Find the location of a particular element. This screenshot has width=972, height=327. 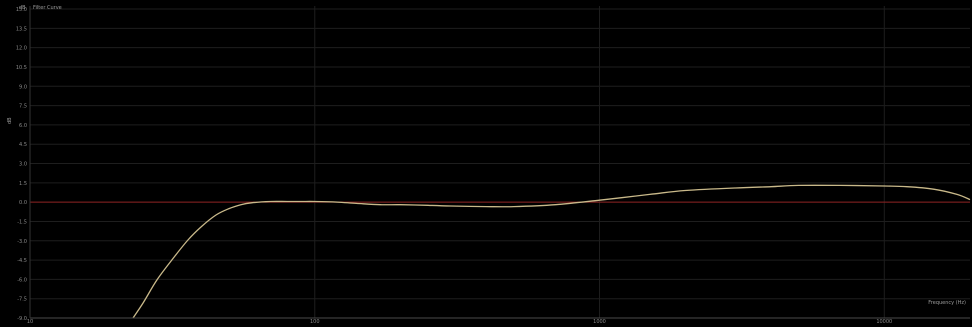

y-tick-label: 0.0 is located at coordinates (23, 203).